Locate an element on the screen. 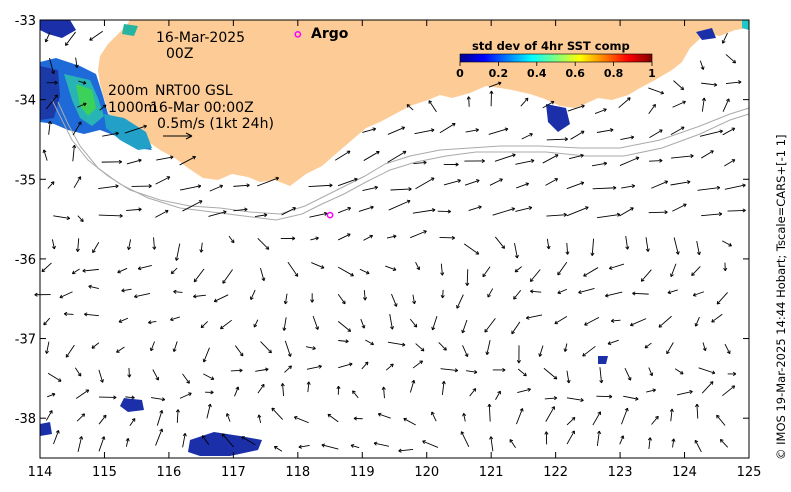  time-label: 00Z is located at coordinates (179, 54).